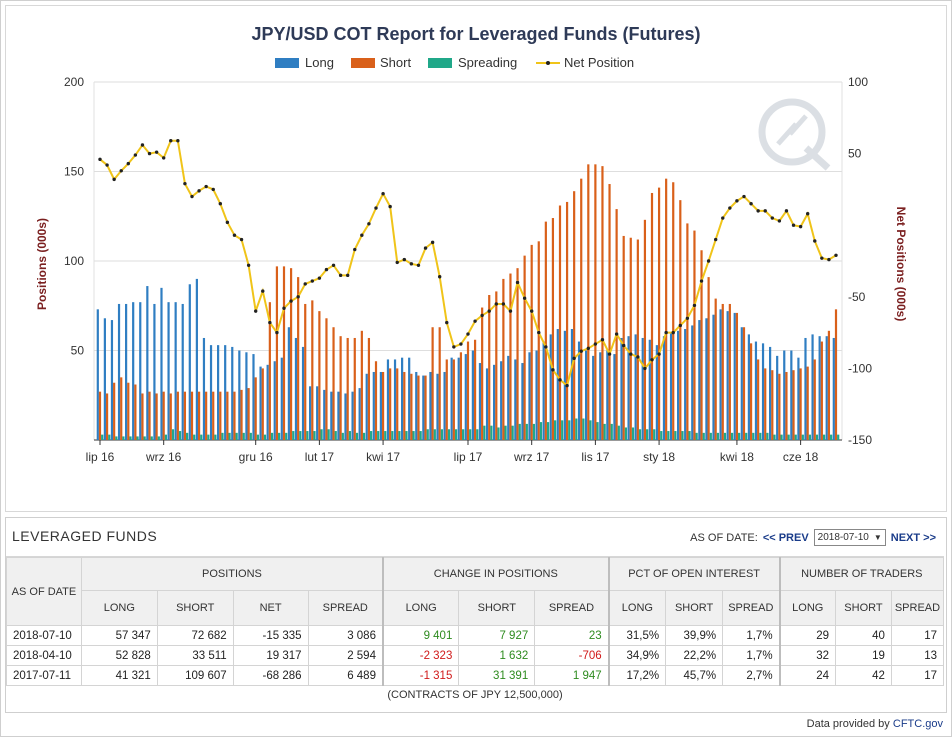 This screenshot has width=952, height=737. Describe the element at coordinates (487, 62) in the screenshot. I see `legend-label-spreading: Spreading` at that location.